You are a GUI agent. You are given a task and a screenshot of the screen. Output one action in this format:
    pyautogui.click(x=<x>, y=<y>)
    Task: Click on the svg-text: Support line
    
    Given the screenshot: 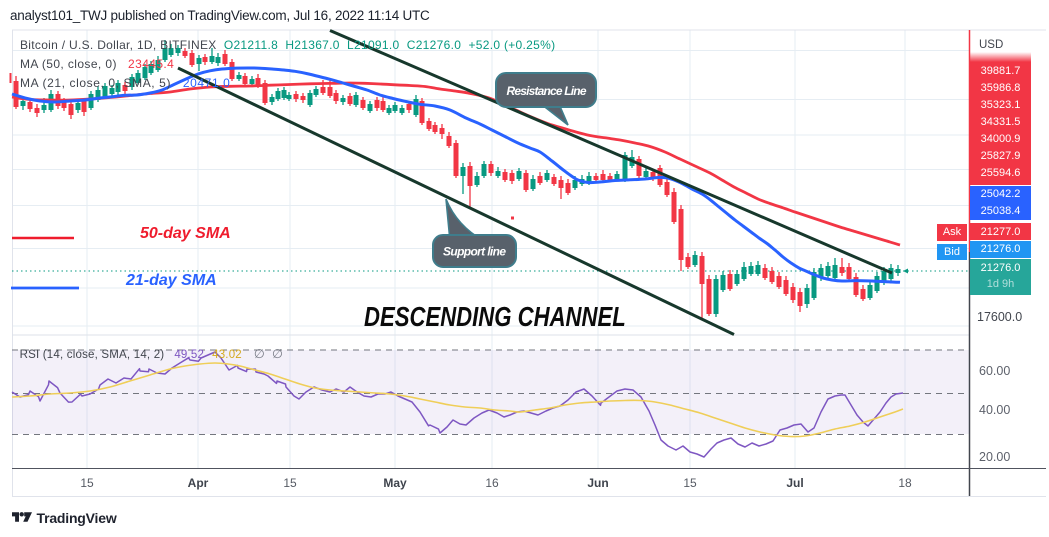 What is the action you would take?
    pyautogui.click(x=474, y=252)
    